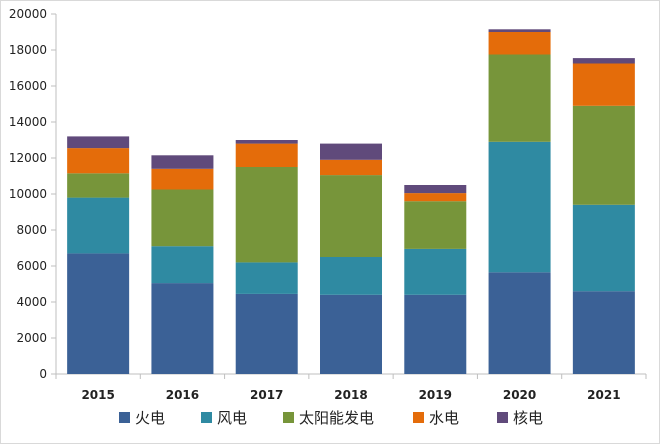  Describe the element at coordinates (435, 334) in the screenshot. I see `bar-segment-火电-2019` at that location.